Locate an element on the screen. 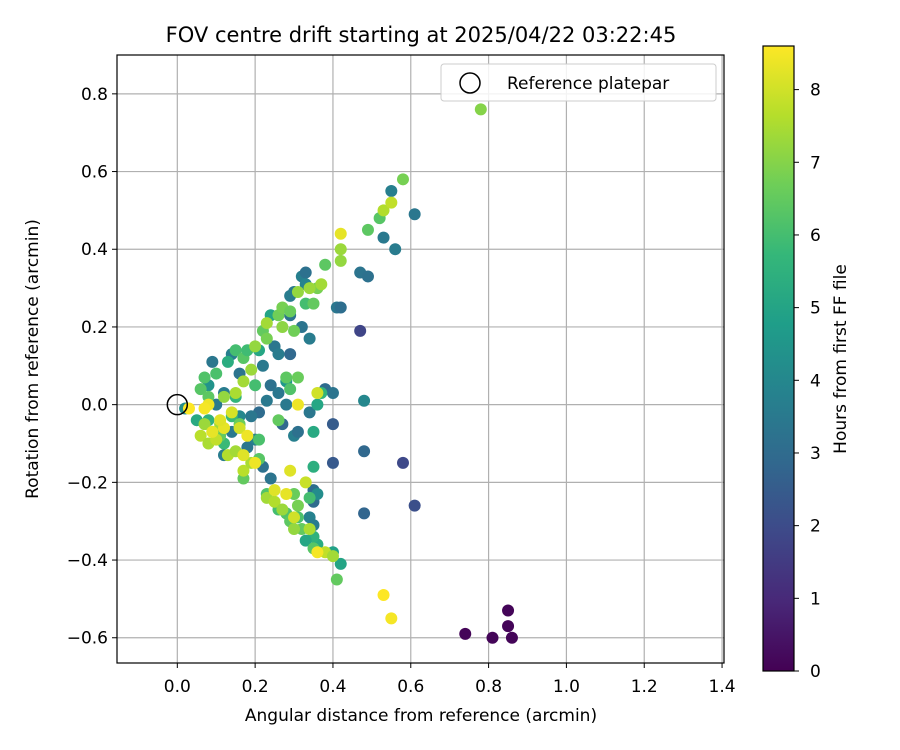 The image size is (900, 750). y-ticks: 0.8 0.6 0.4 0.2 0.0 −0.2 −0.4 −0.6 is located at coordinates (92, 367).